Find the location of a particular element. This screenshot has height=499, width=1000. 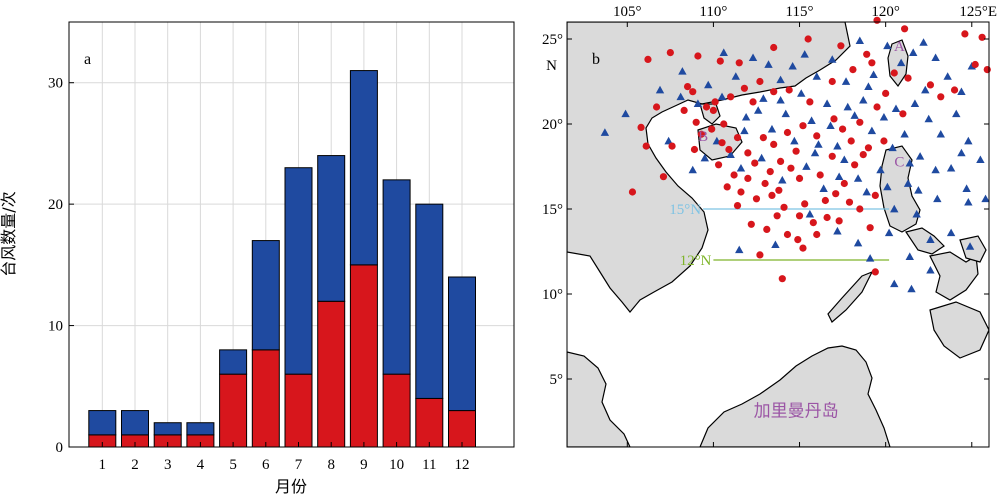

luzon-island is located at coordinates (900, 189).